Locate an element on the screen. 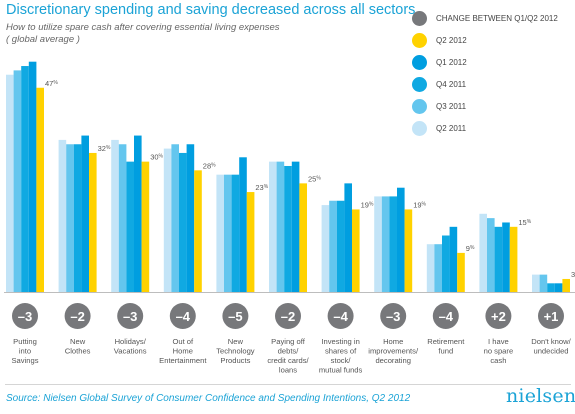 The width and height of the screenshot is (575, 414). category-label: Investing in is located at coordinates (340, 341).